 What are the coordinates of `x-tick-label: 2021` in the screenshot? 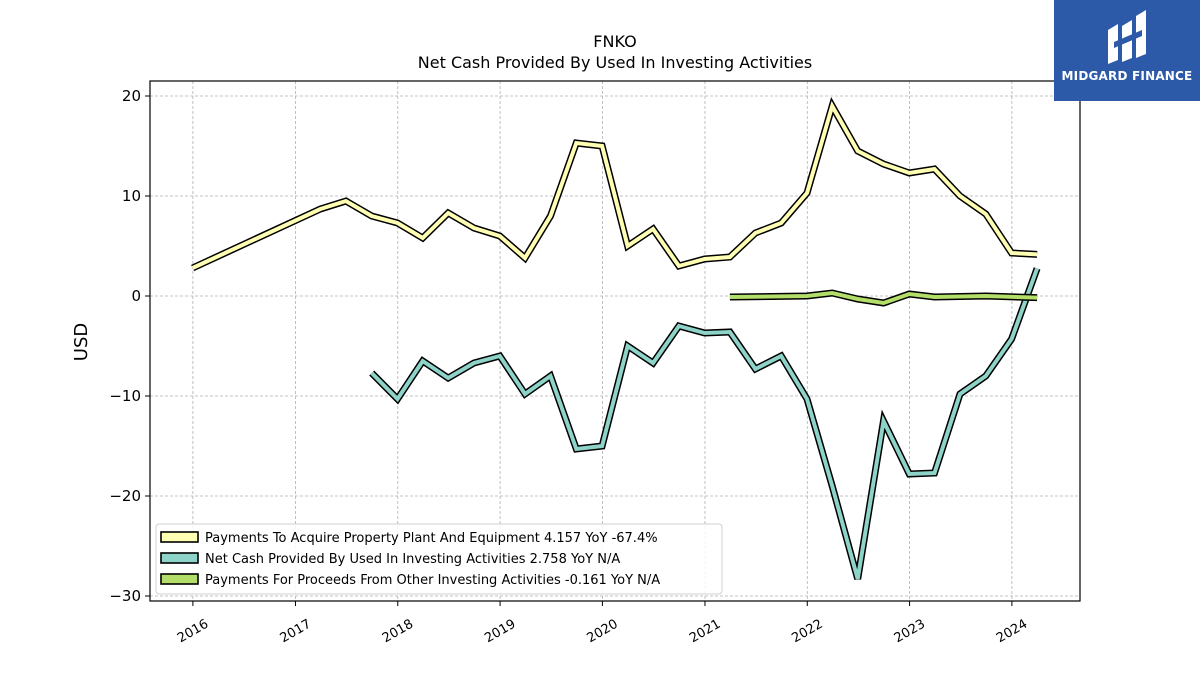 It's located at (705, 632).